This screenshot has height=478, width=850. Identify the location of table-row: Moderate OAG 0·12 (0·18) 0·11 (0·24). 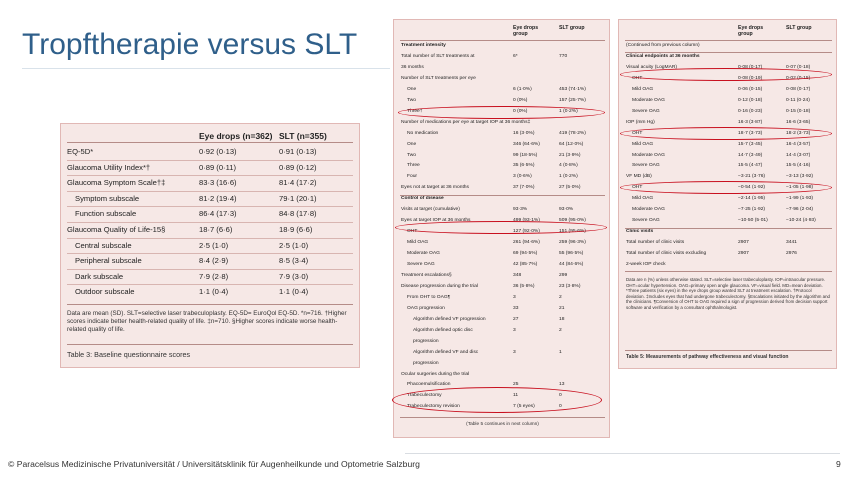
(728, 102).